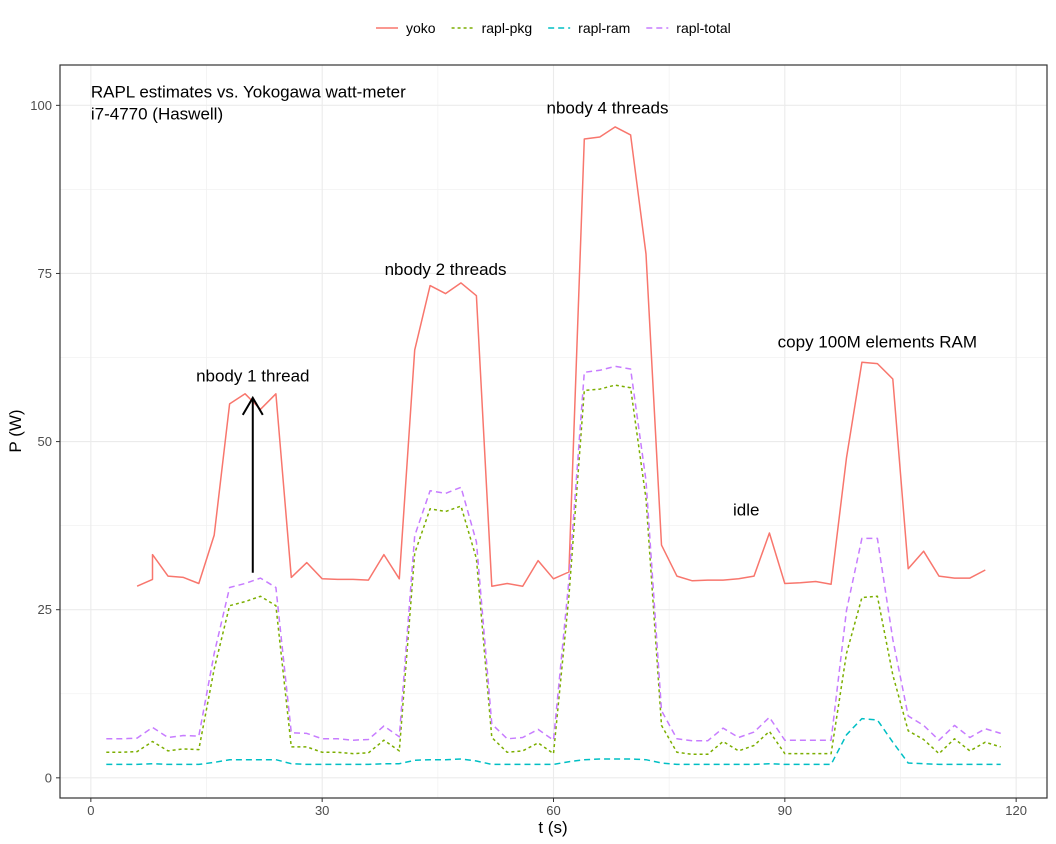 Image resolution: width=1056 pixels, height=844 pixels. Describe the element at coordinates (322, 810) in the screenshot. I see `x-tick-label: 30` at that location.